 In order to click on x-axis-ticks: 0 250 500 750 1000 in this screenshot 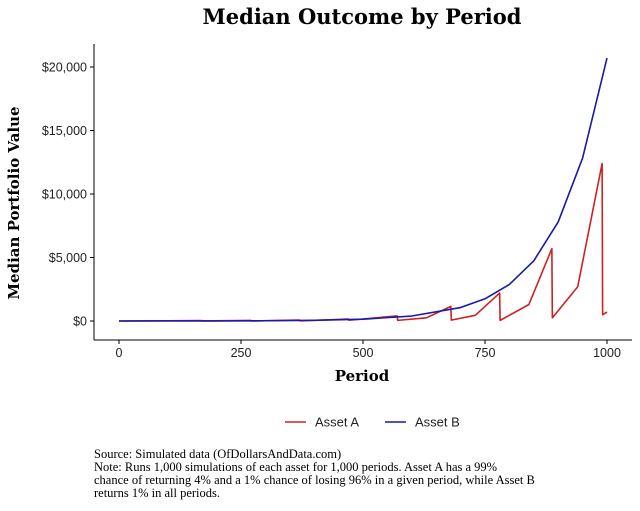, I will do `click(368, 350)`.